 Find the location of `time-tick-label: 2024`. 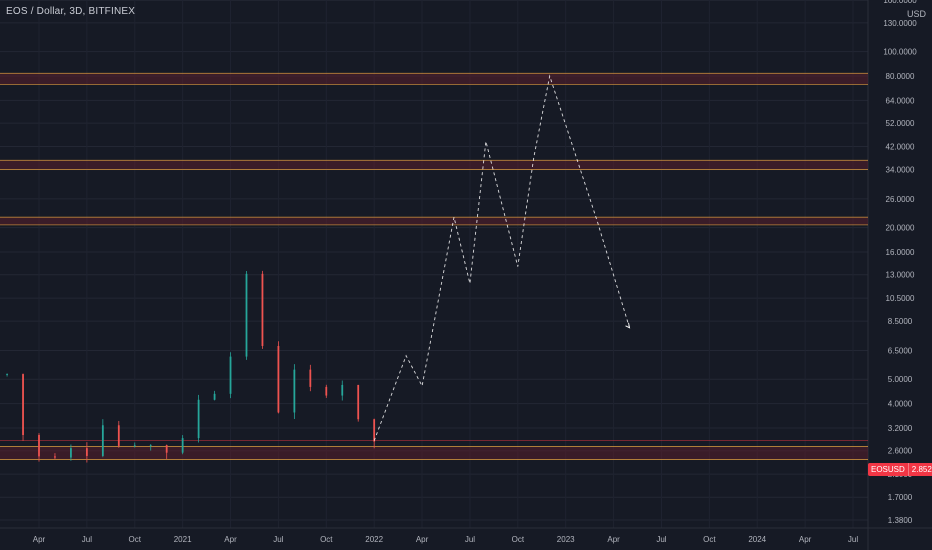

time-tick-label: 2024 is located at coordinates (757, 539).